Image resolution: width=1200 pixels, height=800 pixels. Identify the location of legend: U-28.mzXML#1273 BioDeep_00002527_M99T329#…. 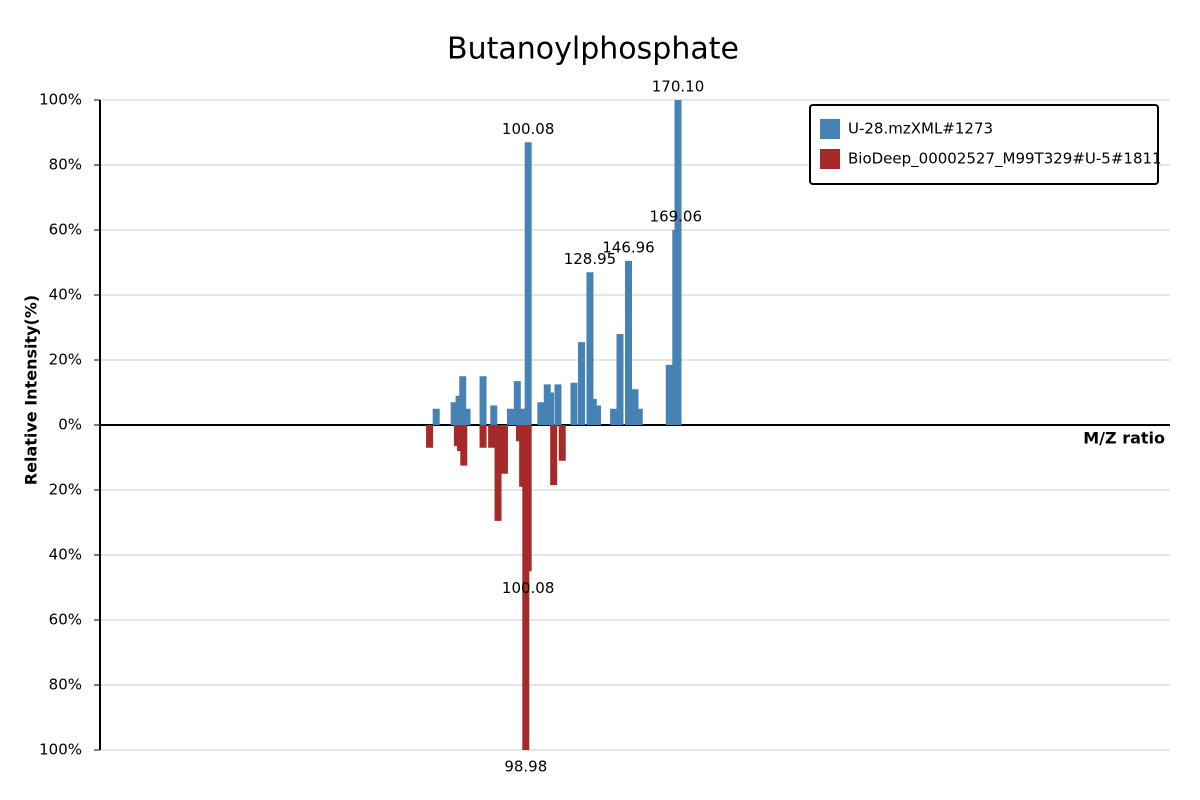
(985, 144).